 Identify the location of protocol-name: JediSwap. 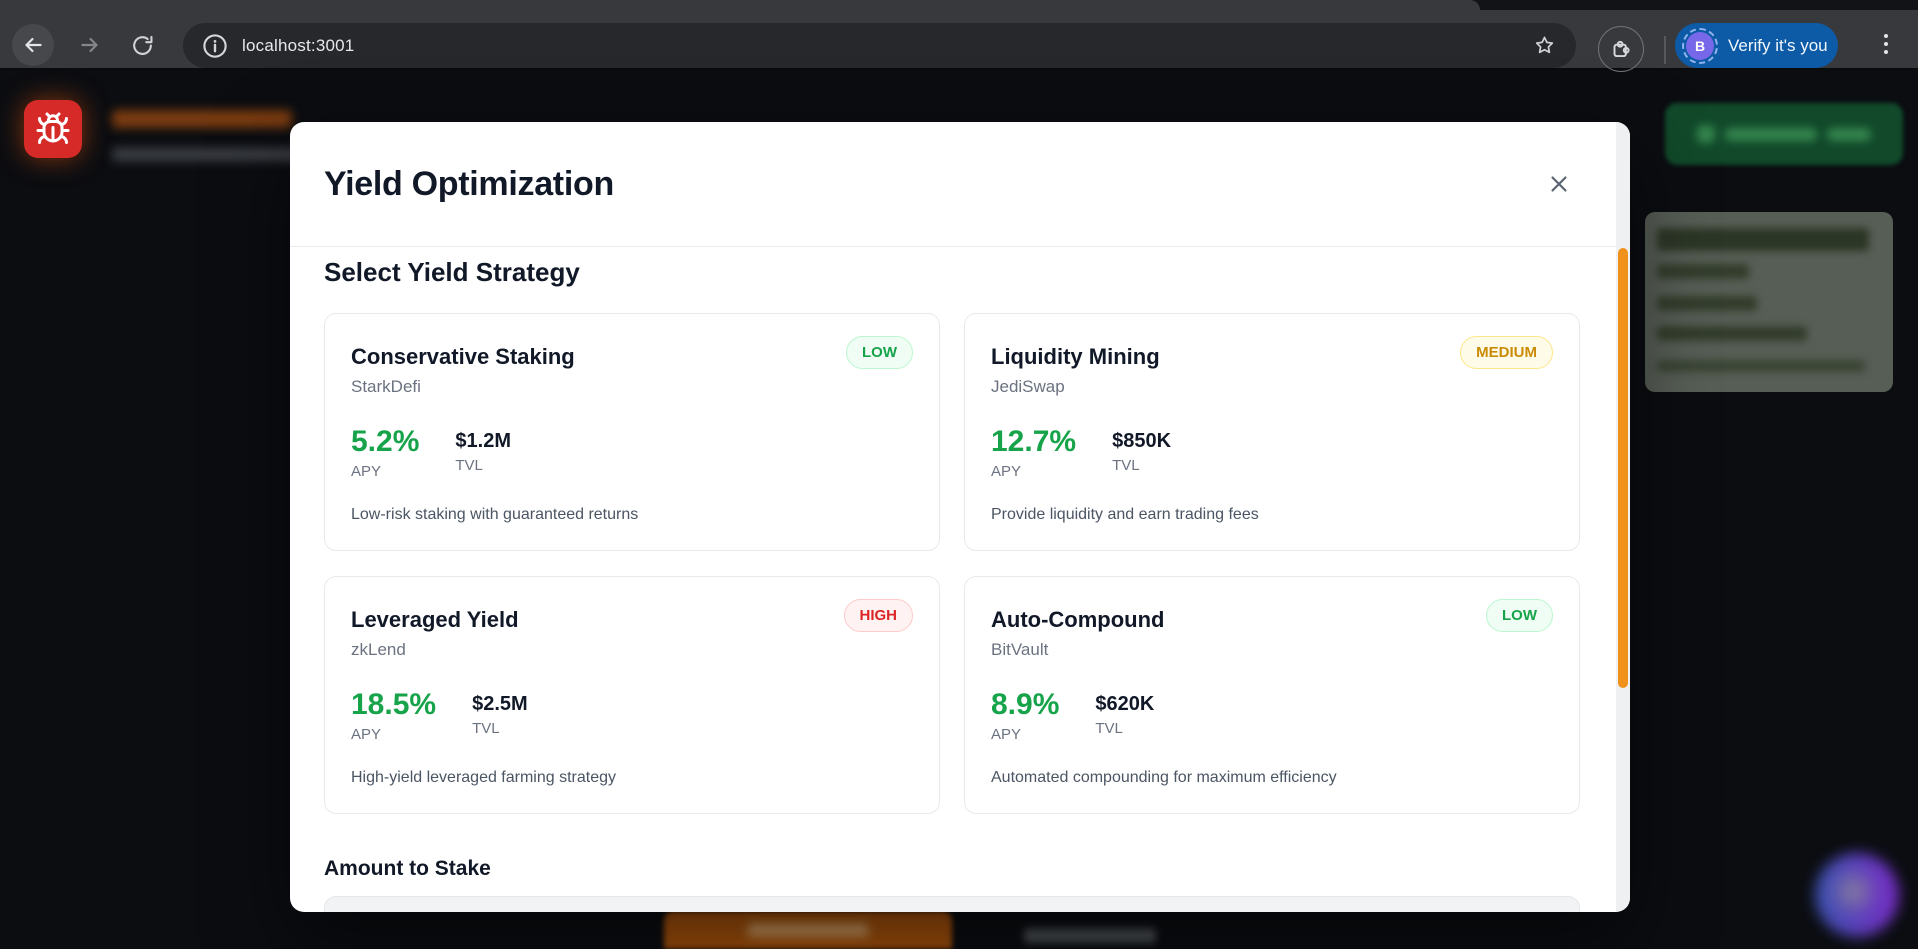
(1028, 386).